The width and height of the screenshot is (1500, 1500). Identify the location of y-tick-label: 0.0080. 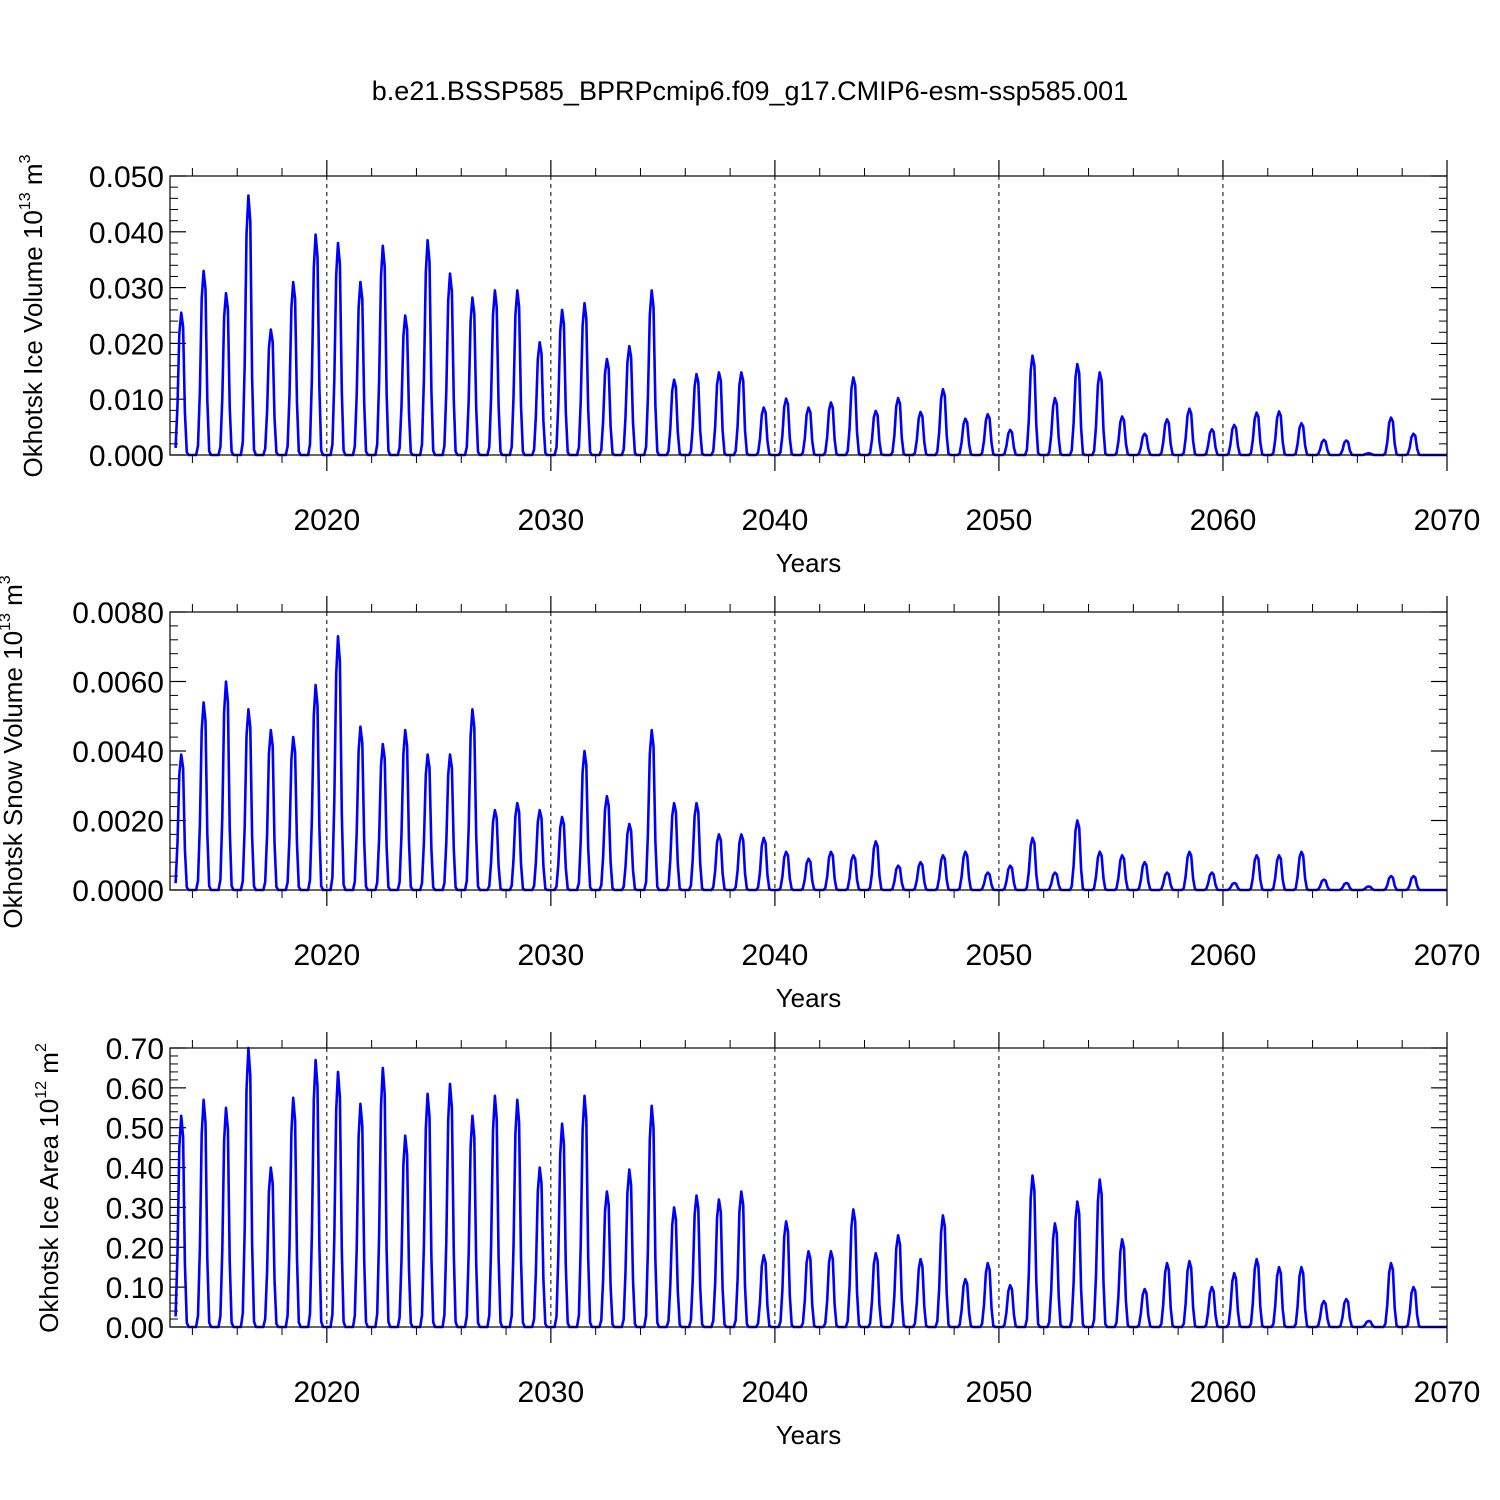
(118, 613).